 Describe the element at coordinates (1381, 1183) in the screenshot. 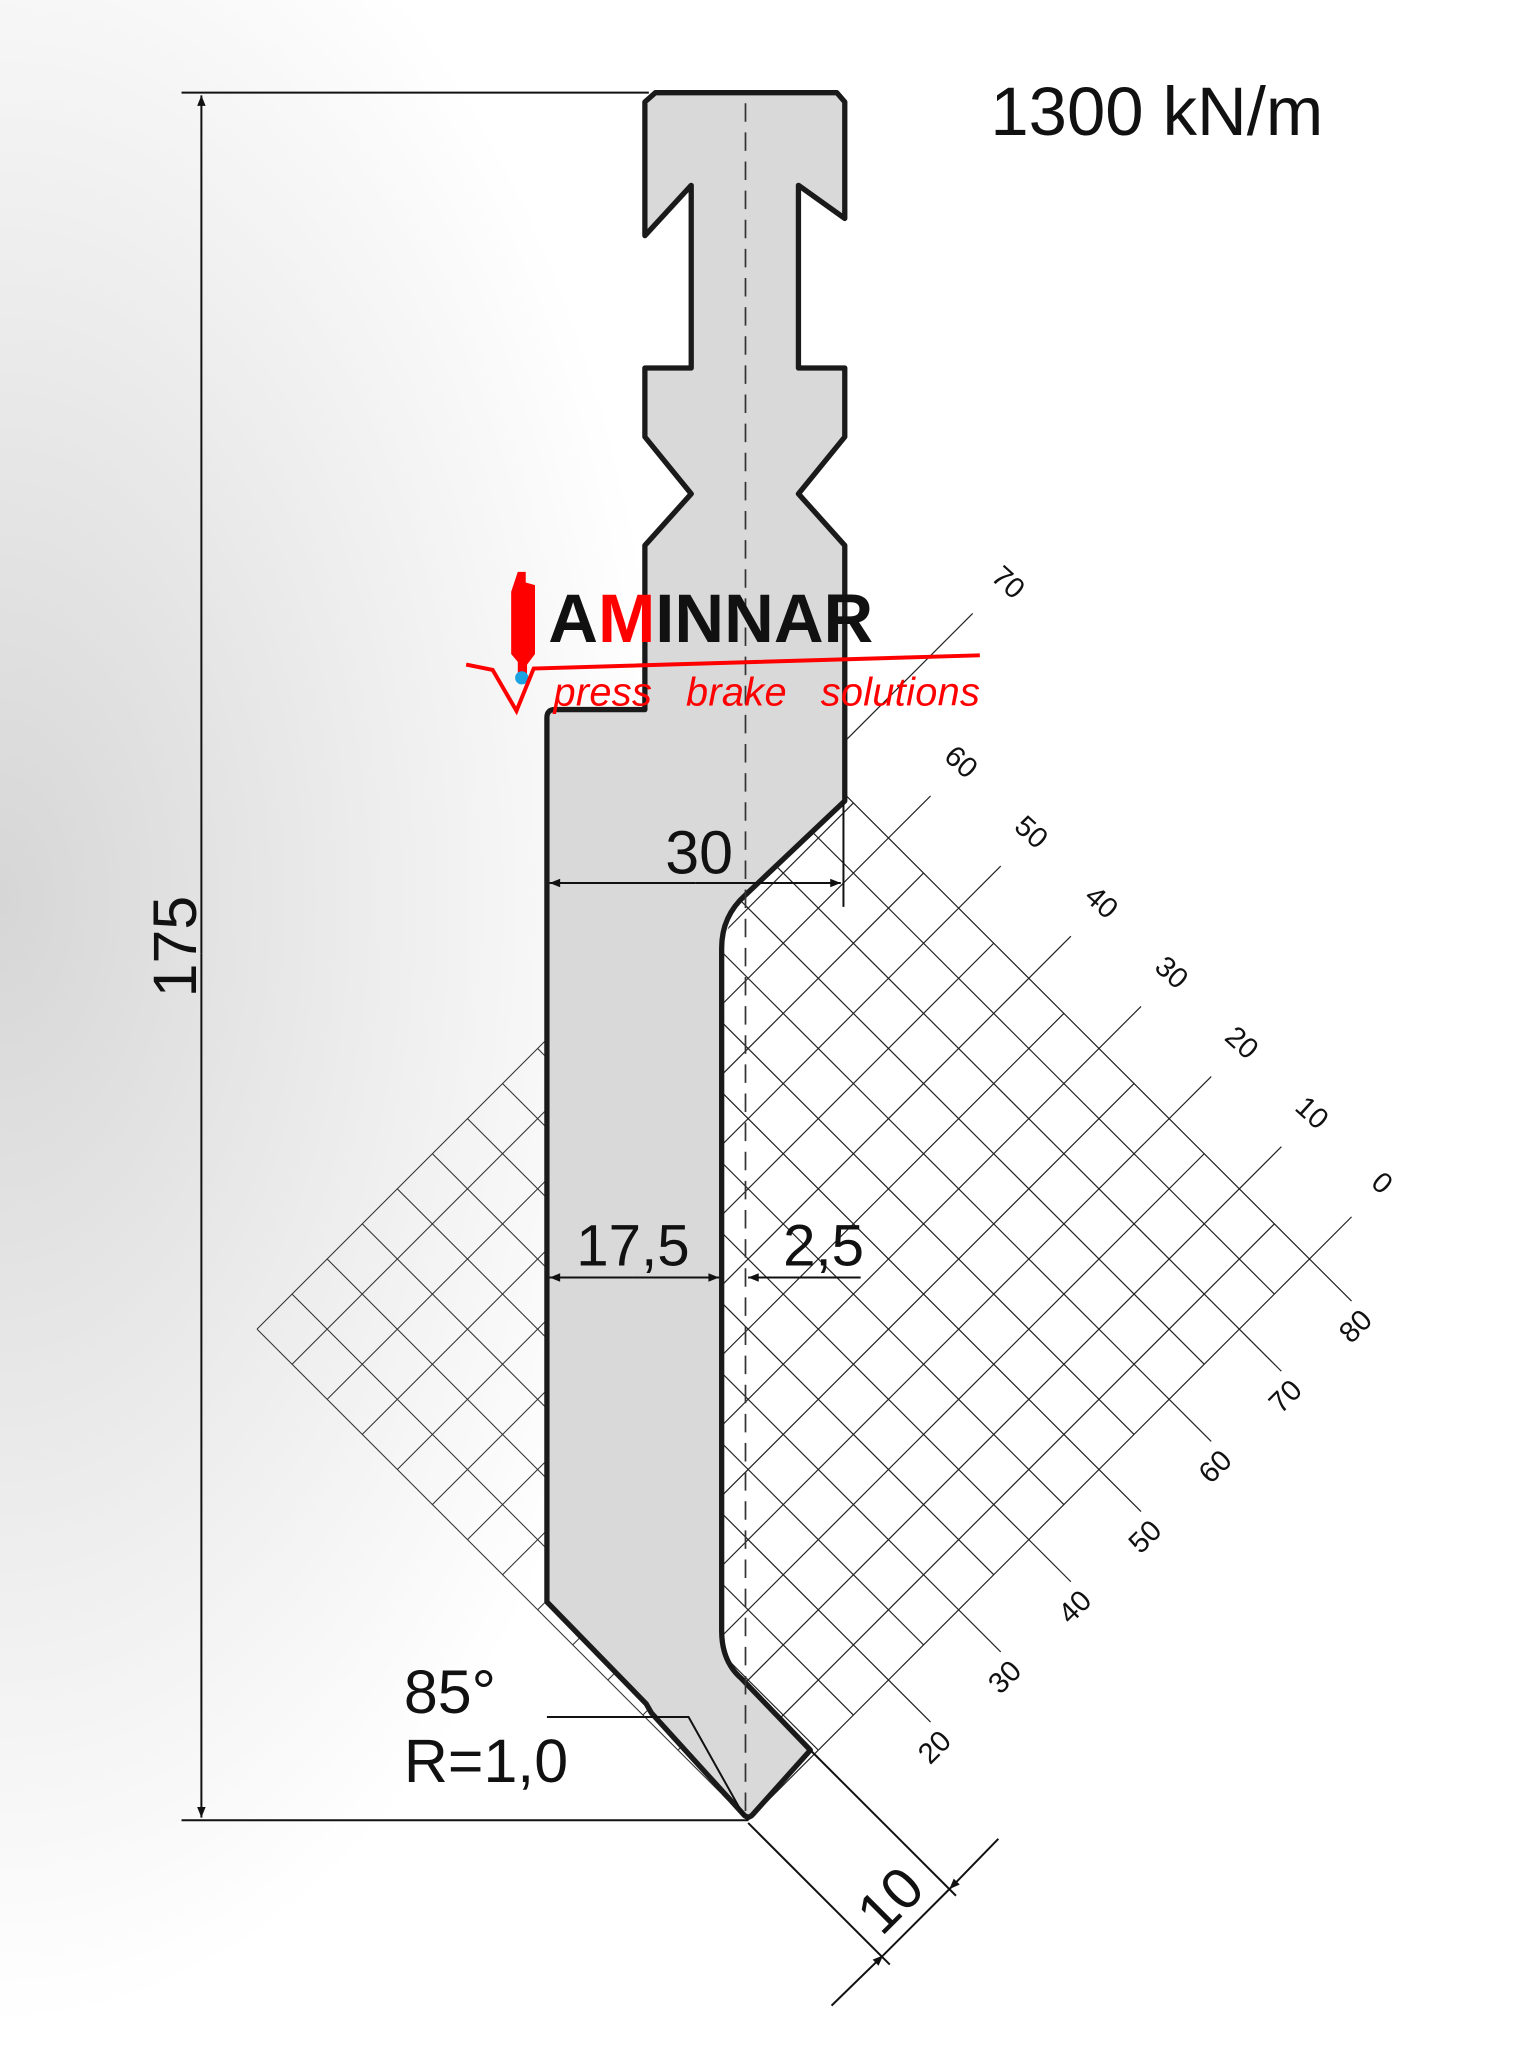

I see `grid-height-label: 0` at that location.